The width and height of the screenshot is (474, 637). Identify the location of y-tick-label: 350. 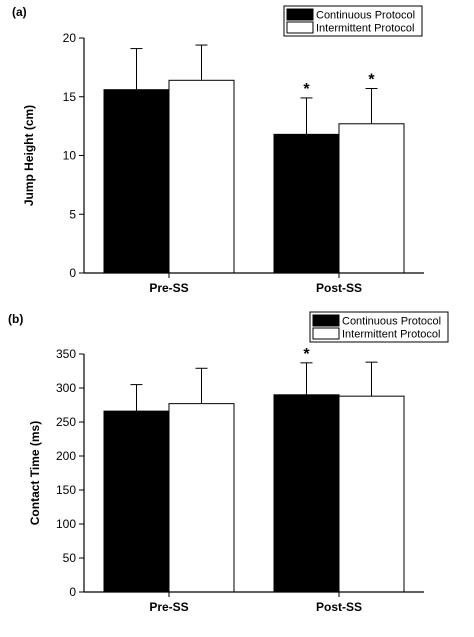
(66, 354).